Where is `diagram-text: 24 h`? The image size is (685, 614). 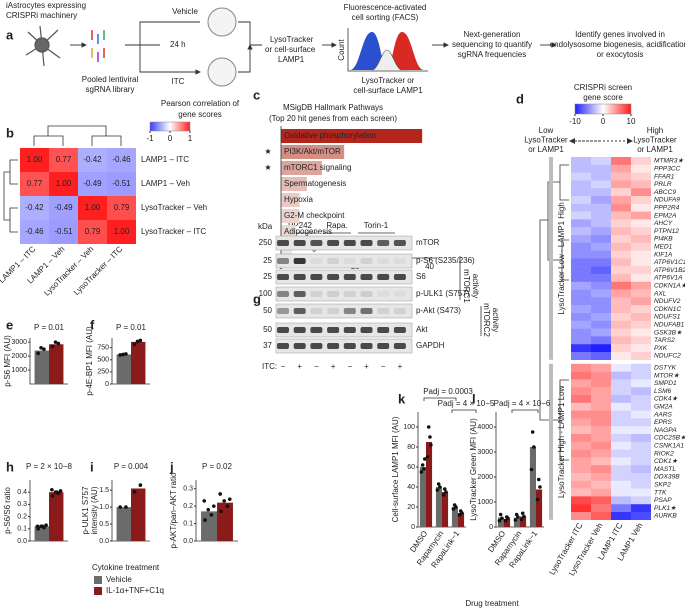 diagram-text: 24 h is located at coordinates (178, 44).